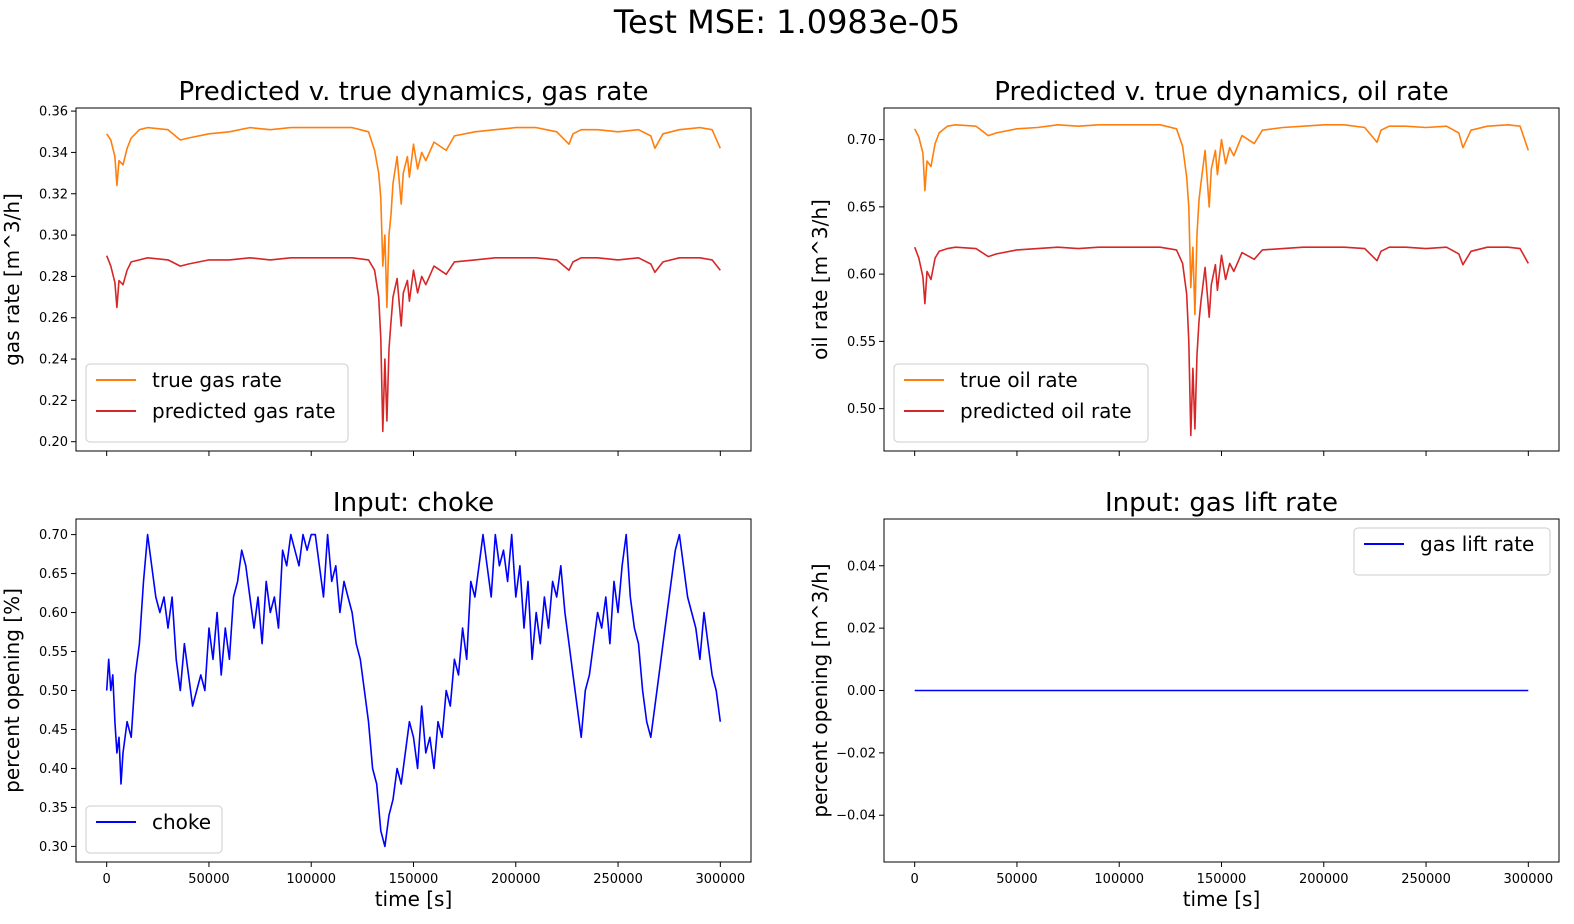 The image size is (1574, 924). Describe the element at coordinates (53, 730) in the screenshot. I see `y-tick-label: 0.45` at that location.